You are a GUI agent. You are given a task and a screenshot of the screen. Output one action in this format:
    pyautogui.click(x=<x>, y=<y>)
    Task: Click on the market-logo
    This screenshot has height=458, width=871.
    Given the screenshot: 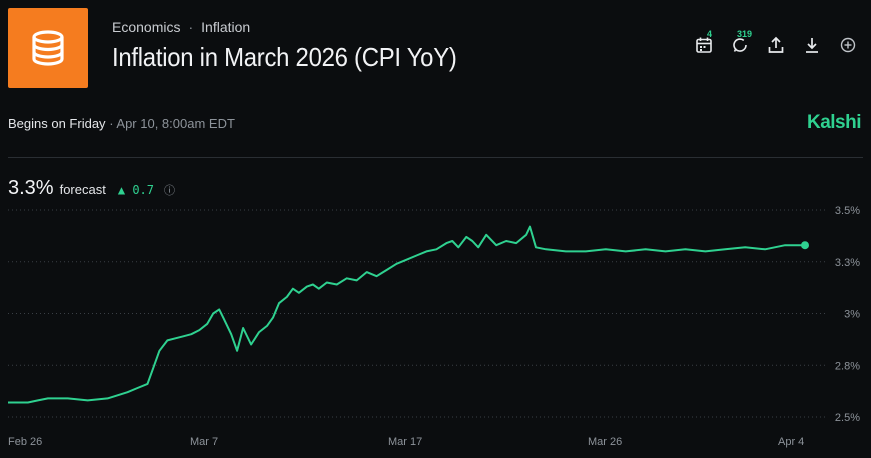 What is the action you would take?
    pyautogui.click(x=48, y=48)
    